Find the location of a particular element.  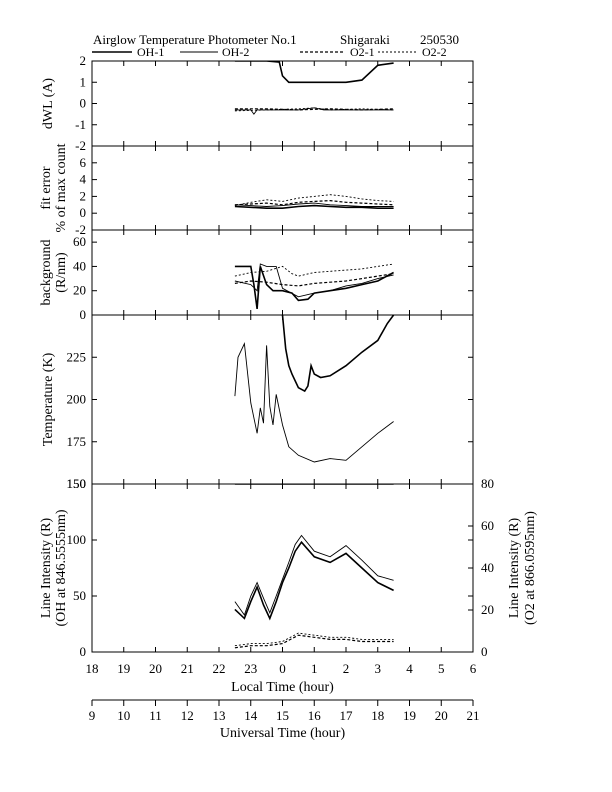

y-axis-label: dWL (A) is located at coordinates (48, 104).